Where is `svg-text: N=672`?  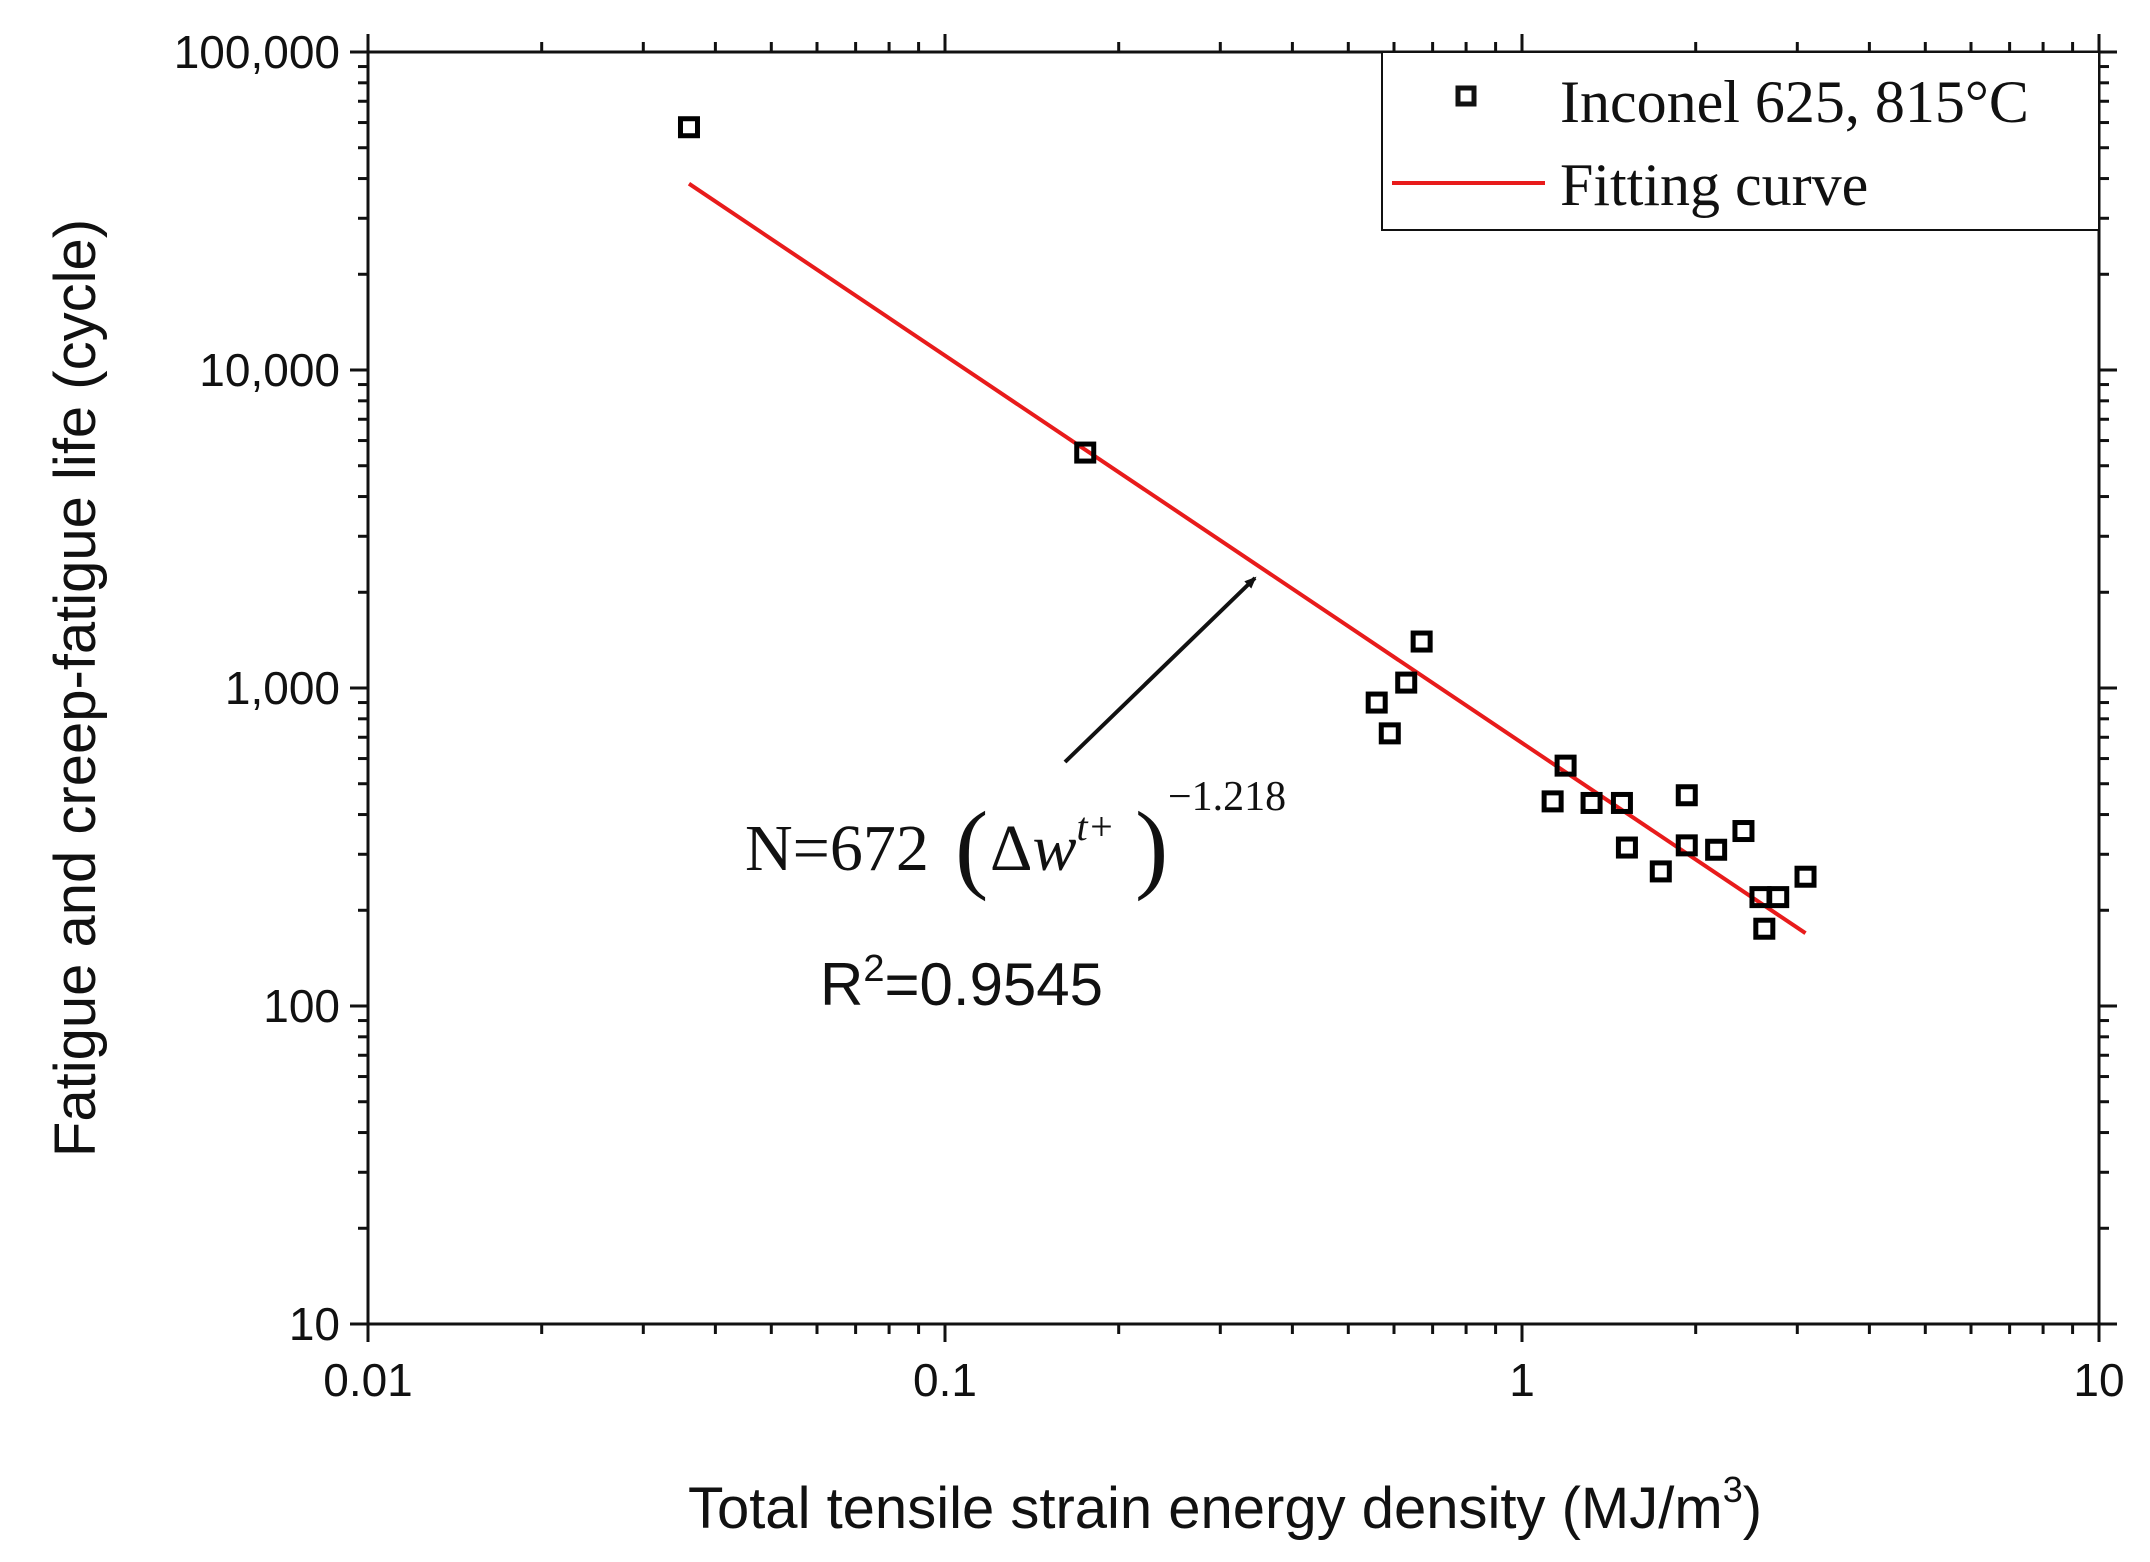 svg-text: N=672 is located at coordinates (837, 848).